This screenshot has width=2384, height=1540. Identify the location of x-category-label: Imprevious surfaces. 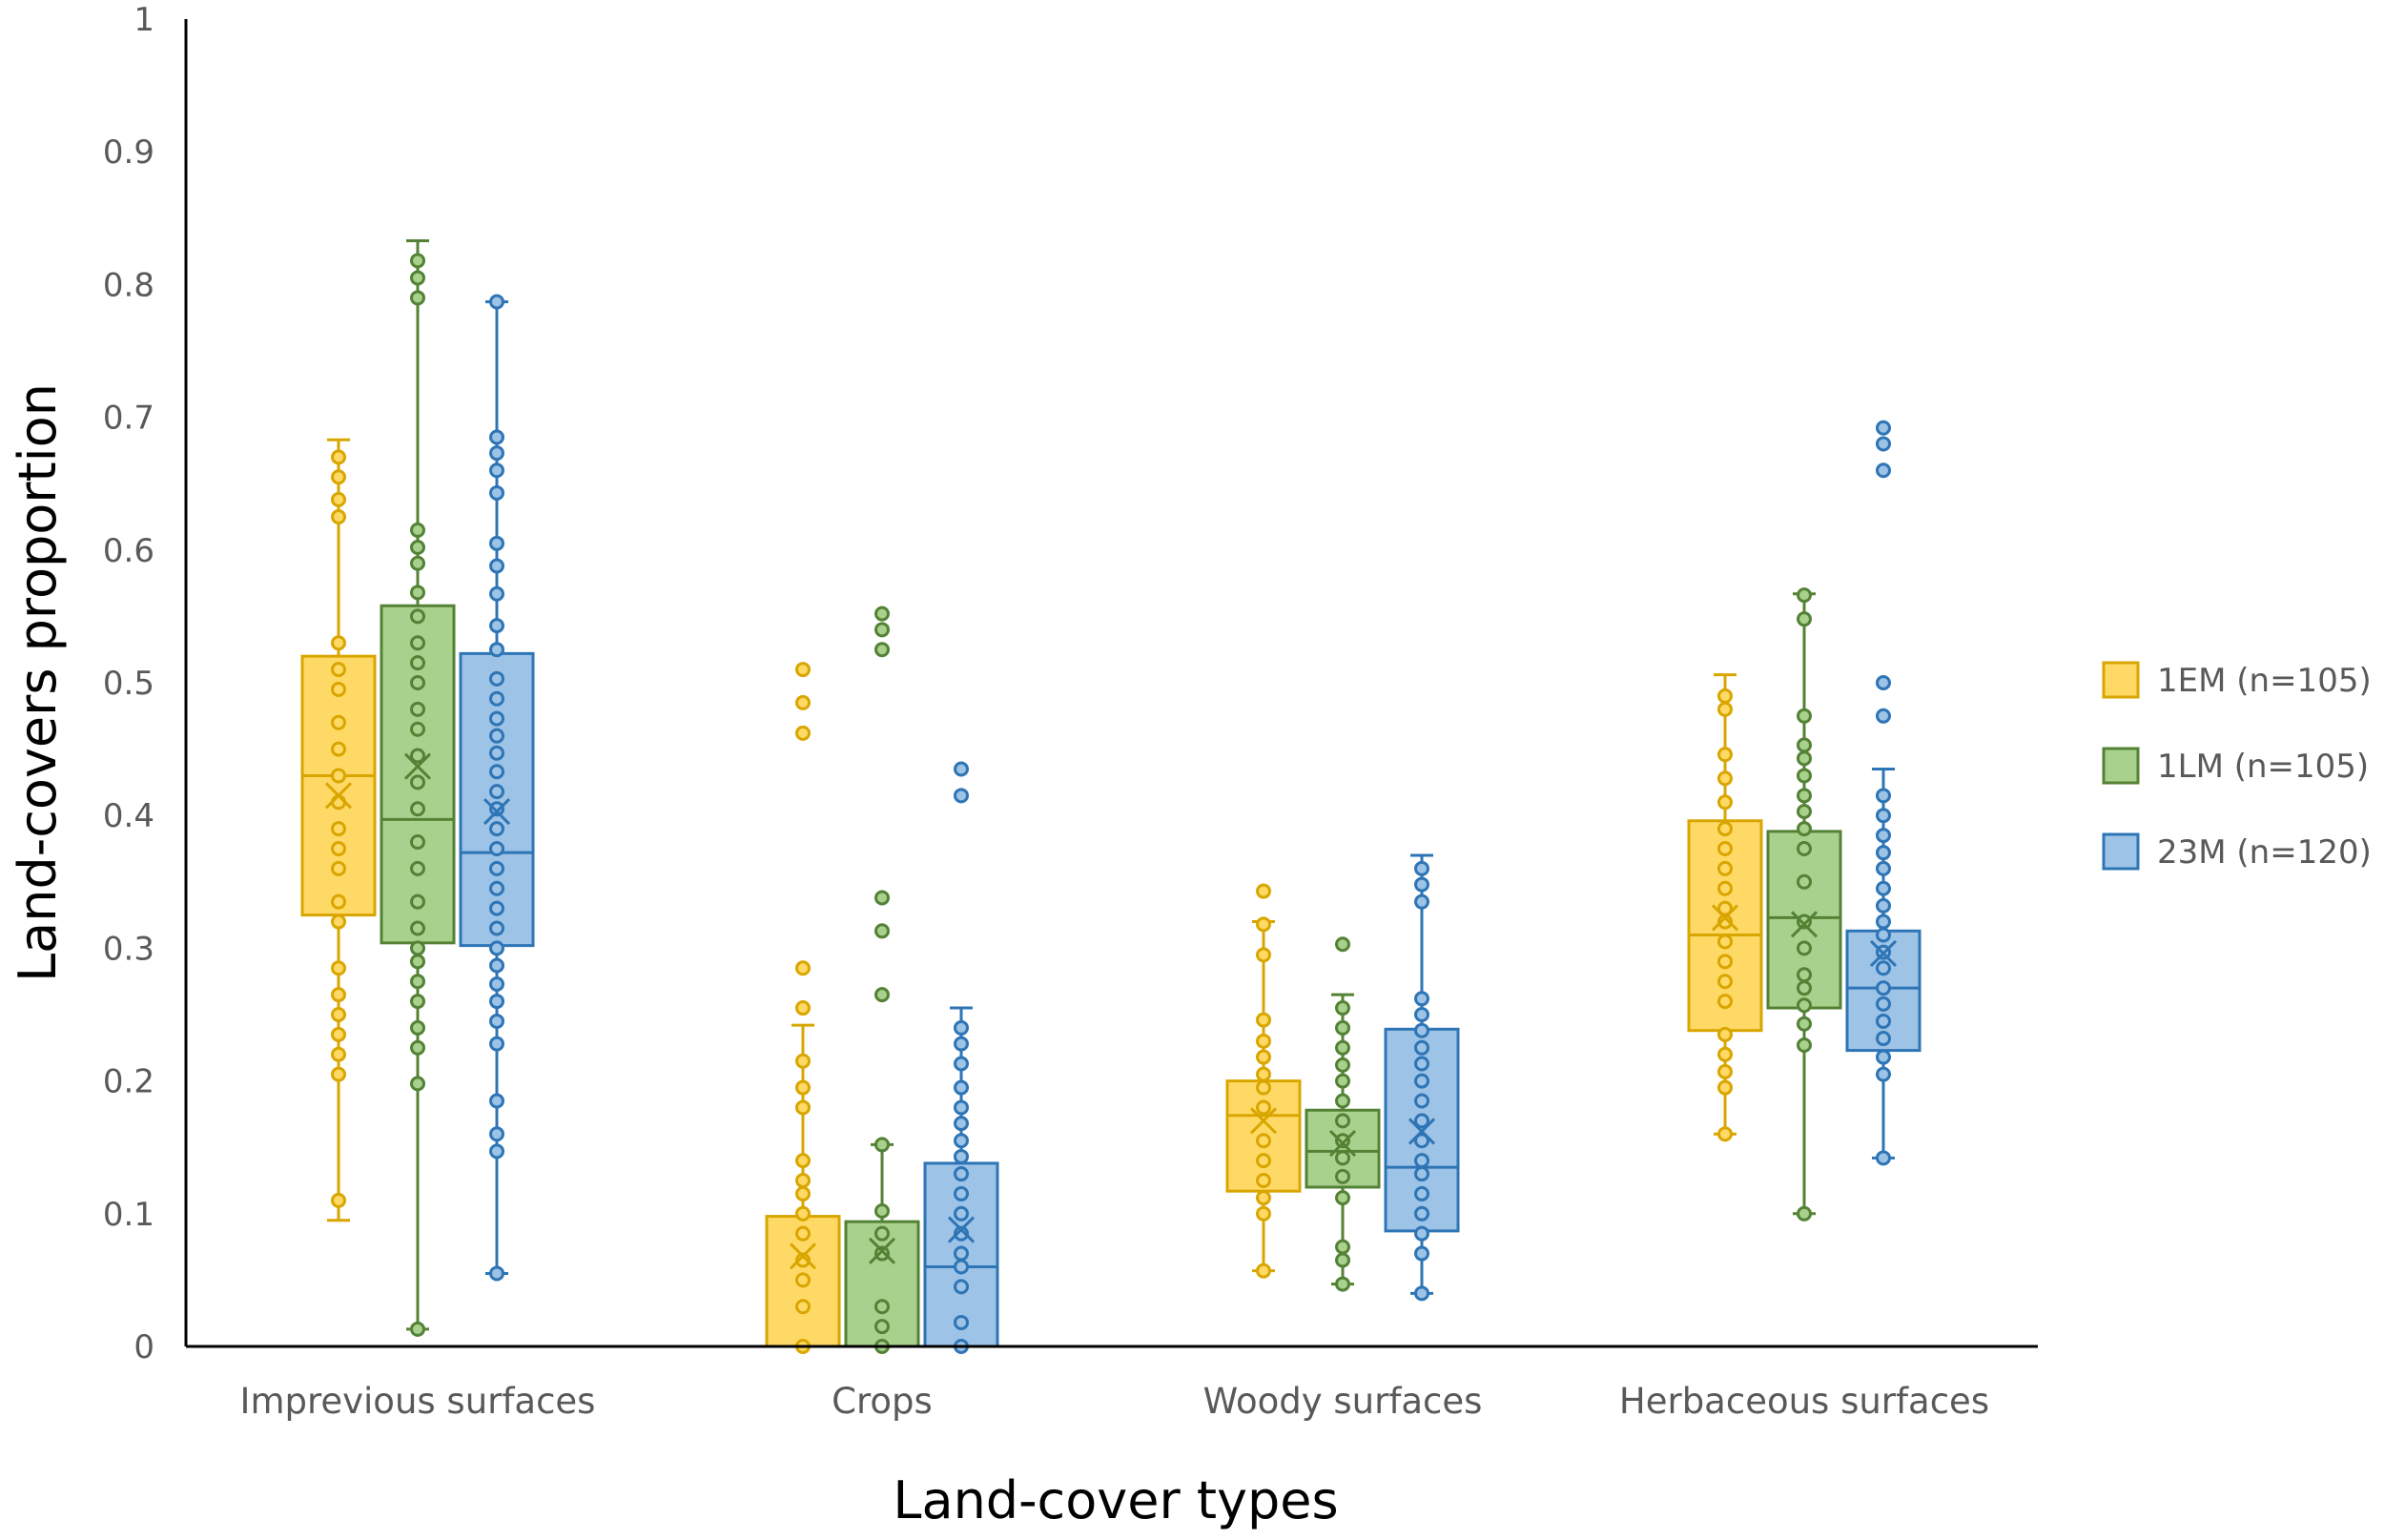
(418, 1401).